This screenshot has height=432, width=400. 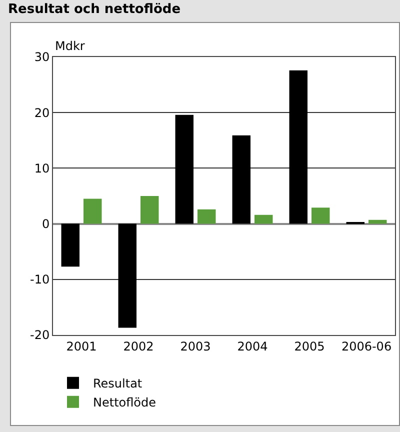 I want to click on x-tick-label: 2002, so click(x=138, y=346).